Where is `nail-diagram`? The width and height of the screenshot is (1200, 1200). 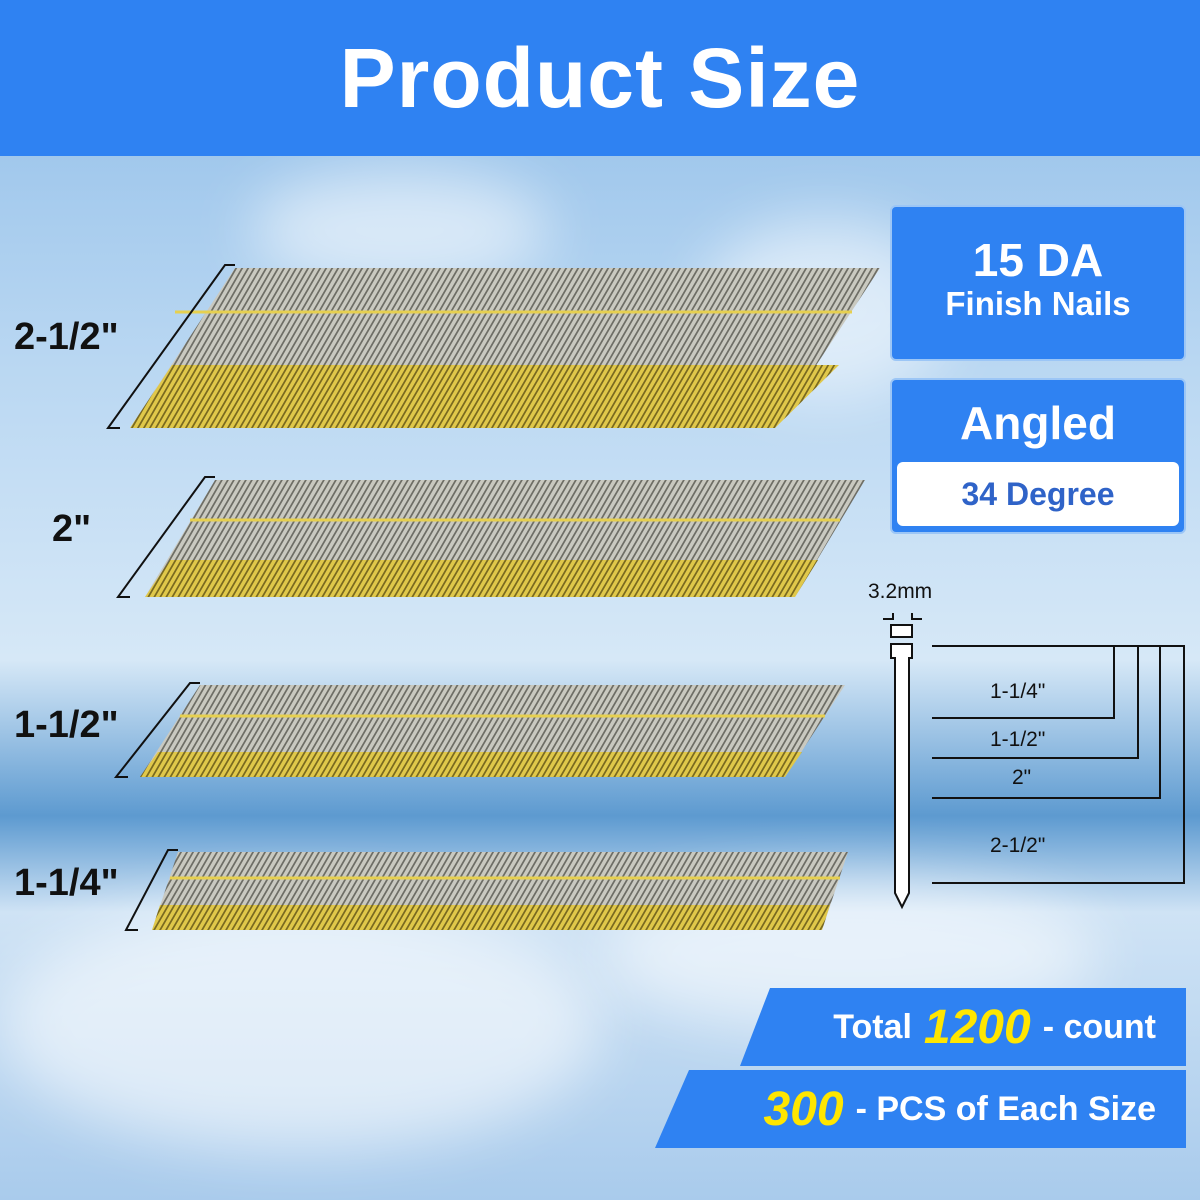
nail-diagram is located at coordinates (1034, 761).